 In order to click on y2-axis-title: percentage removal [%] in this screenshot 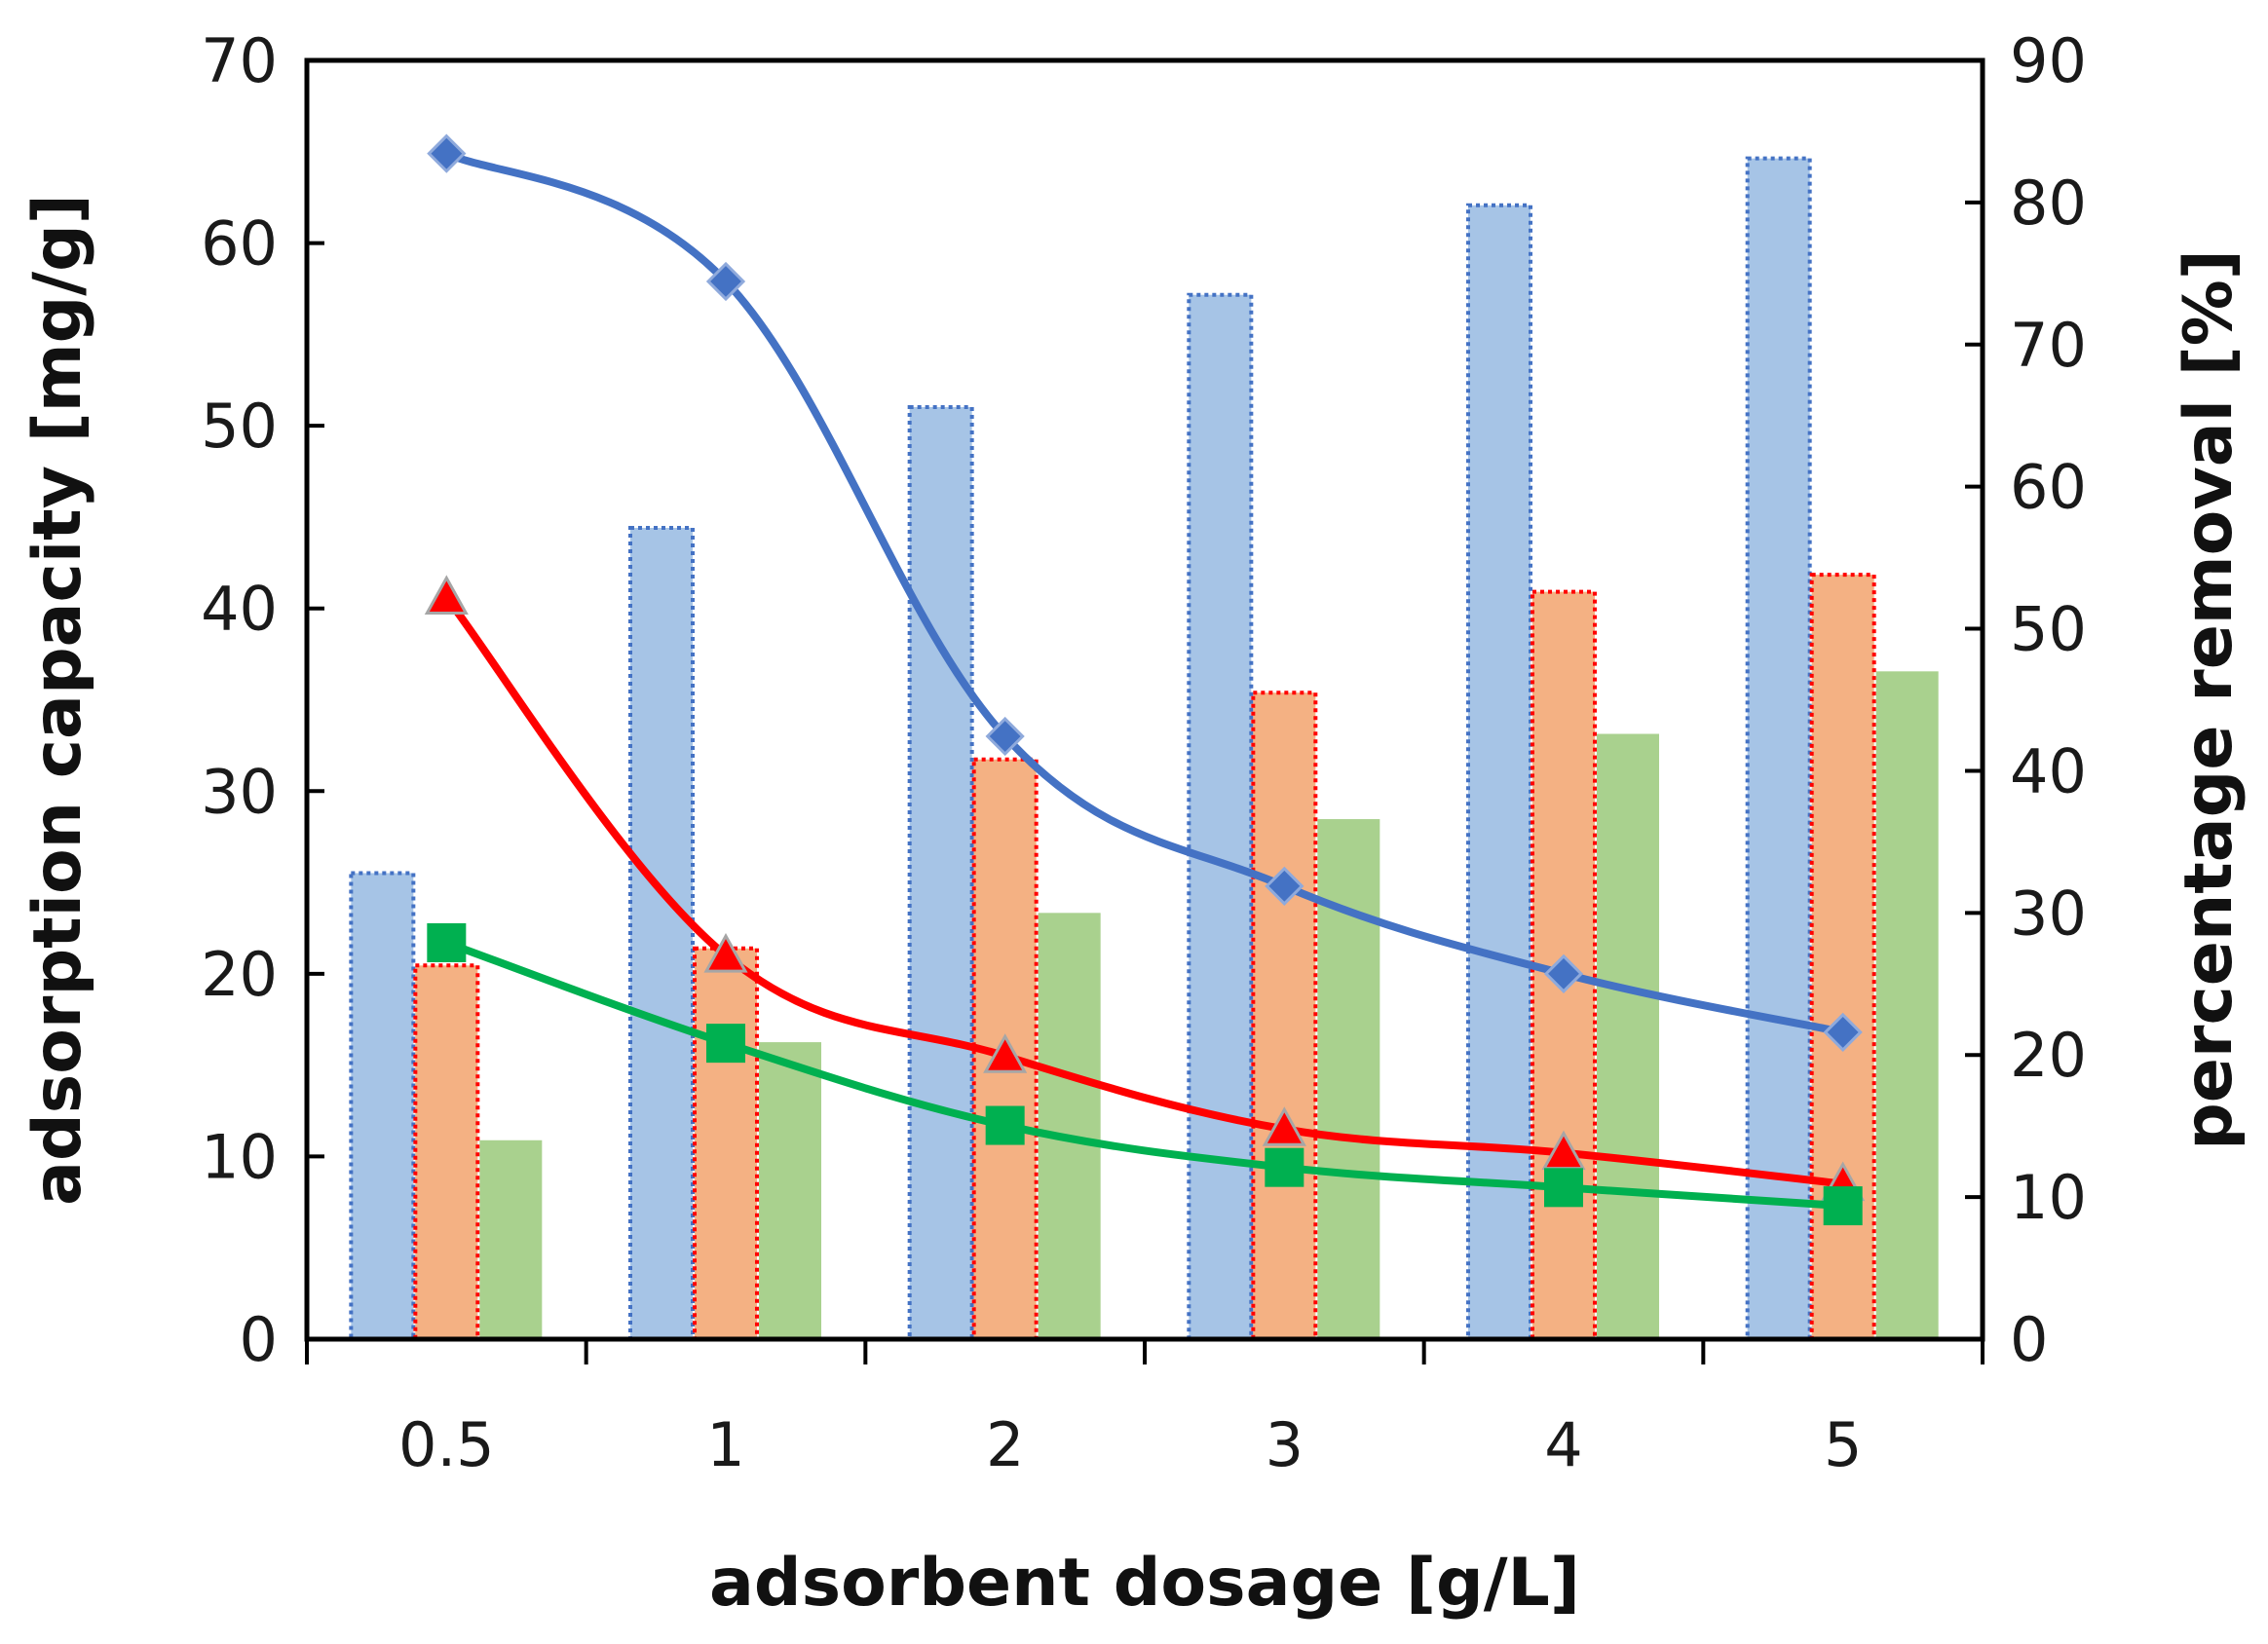, I will do `click(2209, 700)`.